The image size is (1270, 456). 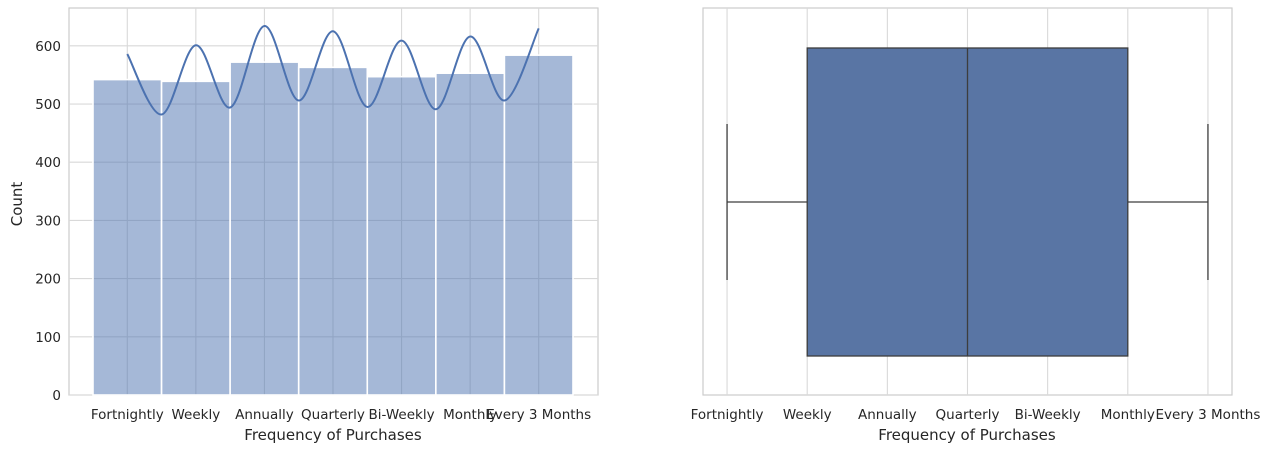 What do you see at coordinates (333, 415) in the screenshot?
I see `histogram-x-tick-label: Quarterly` at bounding box center [333, 415].